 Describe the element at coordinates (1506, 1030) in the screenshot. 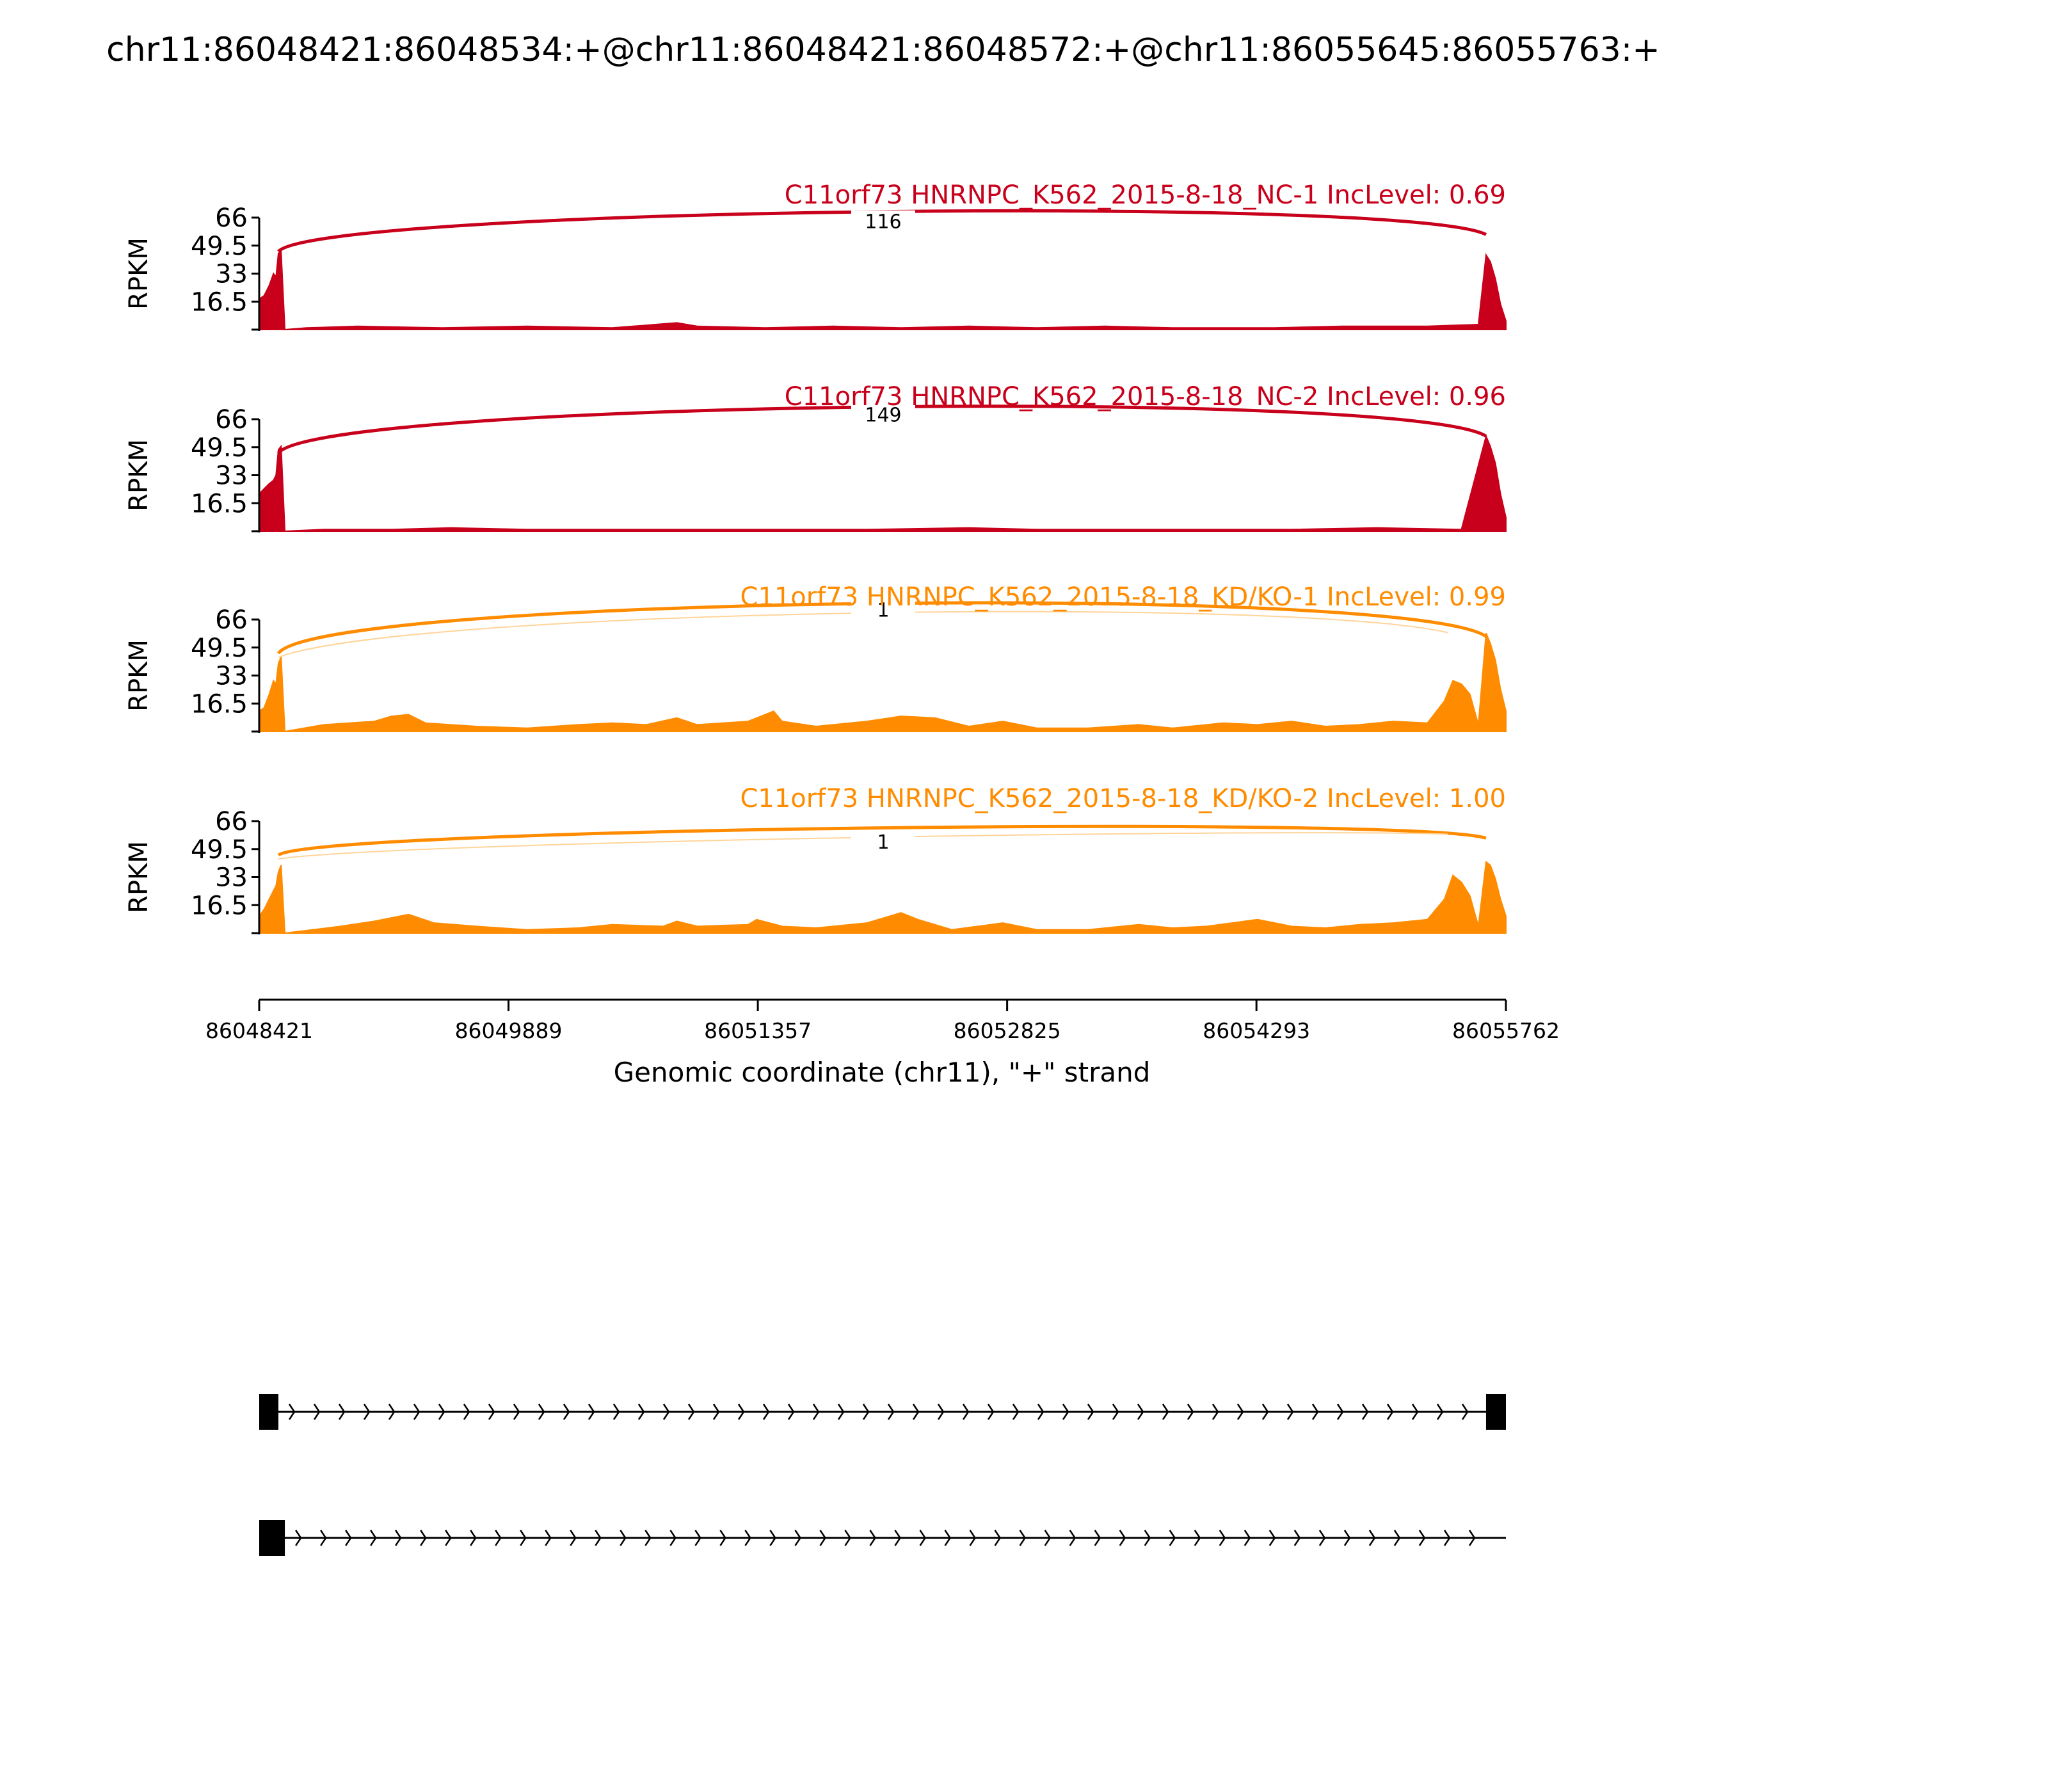

I see `x-tick-label: 86055762` at that location.